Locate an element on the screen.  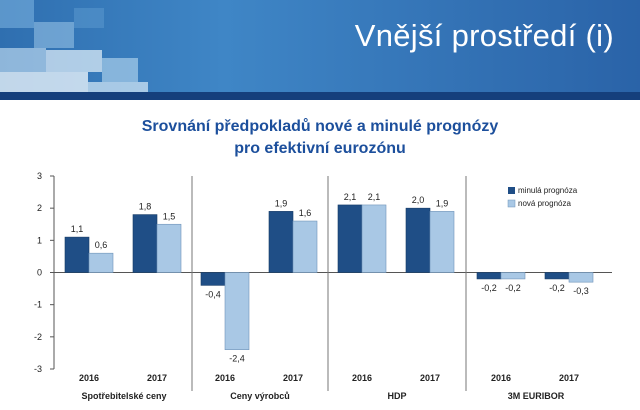
data-label: -0,3 is located at coordinates (581, 291).